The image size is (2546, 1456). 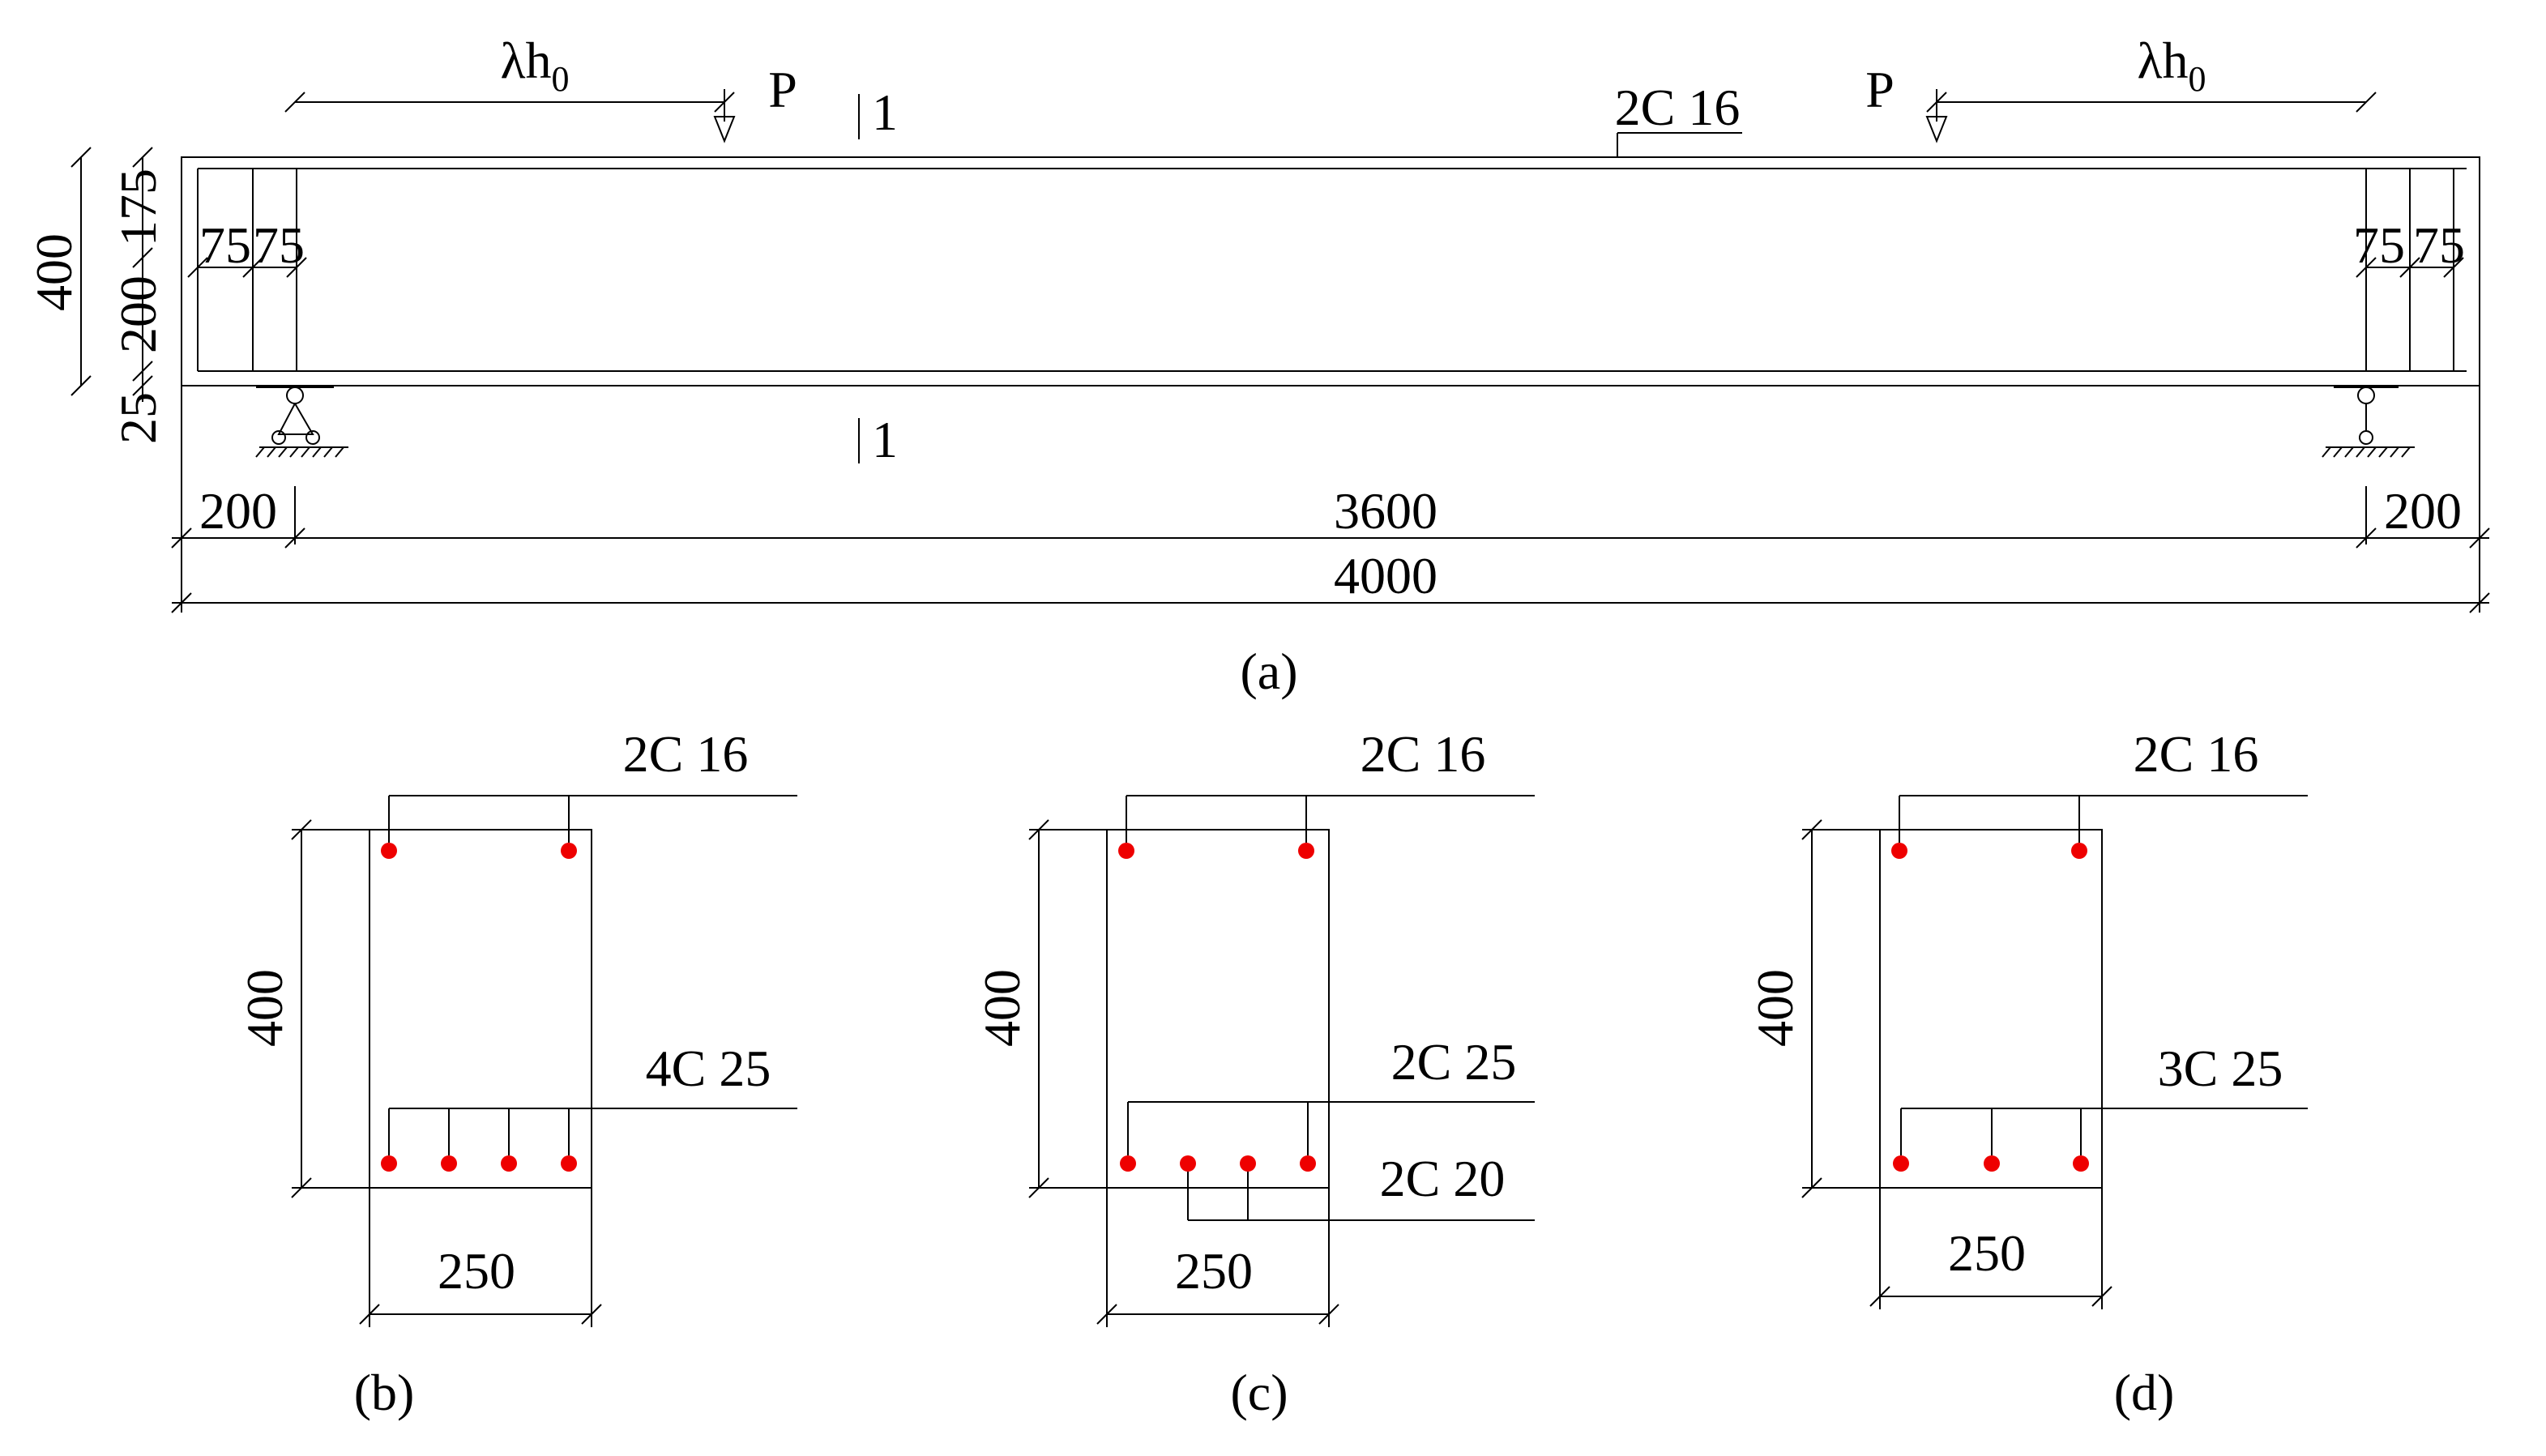 I want to click on label: 25, so click(x=138, y=418).